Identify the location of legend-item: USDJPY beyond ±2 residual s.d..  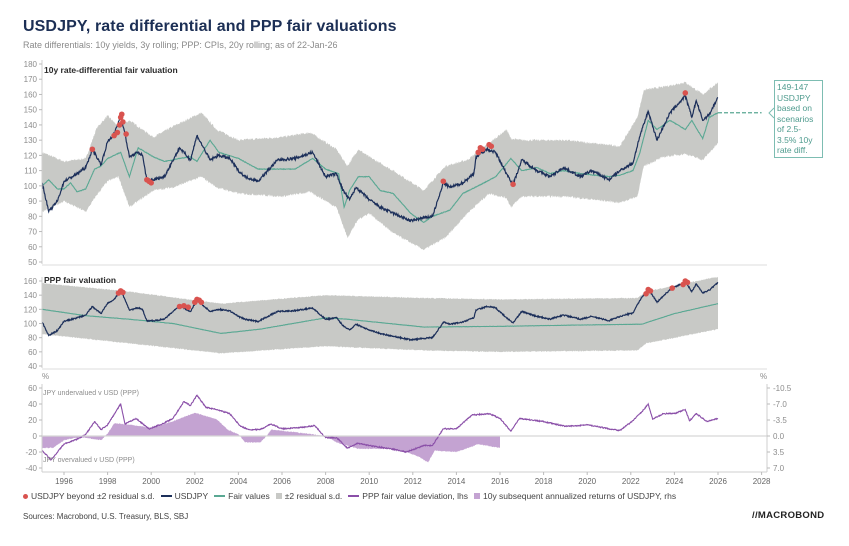
(89, 496).